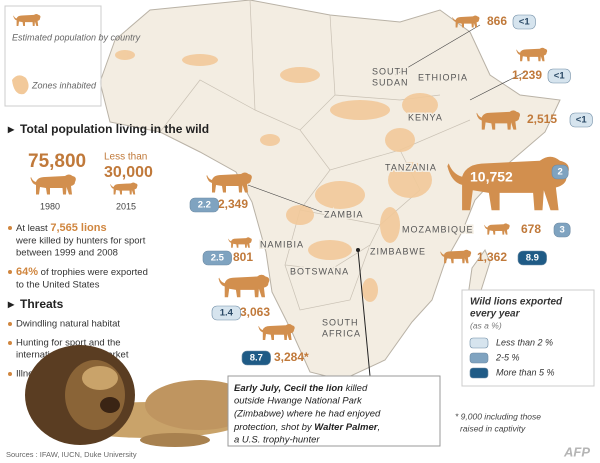 Image resolution: width=600 pixels, height=463 pixels. I want to click on population: 2,349, so click(233, 204).